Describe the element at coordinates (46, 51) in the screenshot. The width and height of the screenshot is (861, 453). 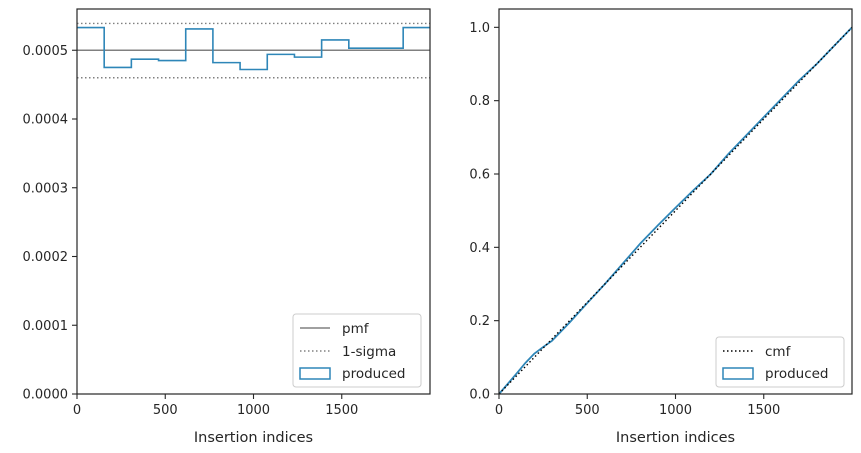
I see `y-tick-label: 0.0005` at that location.